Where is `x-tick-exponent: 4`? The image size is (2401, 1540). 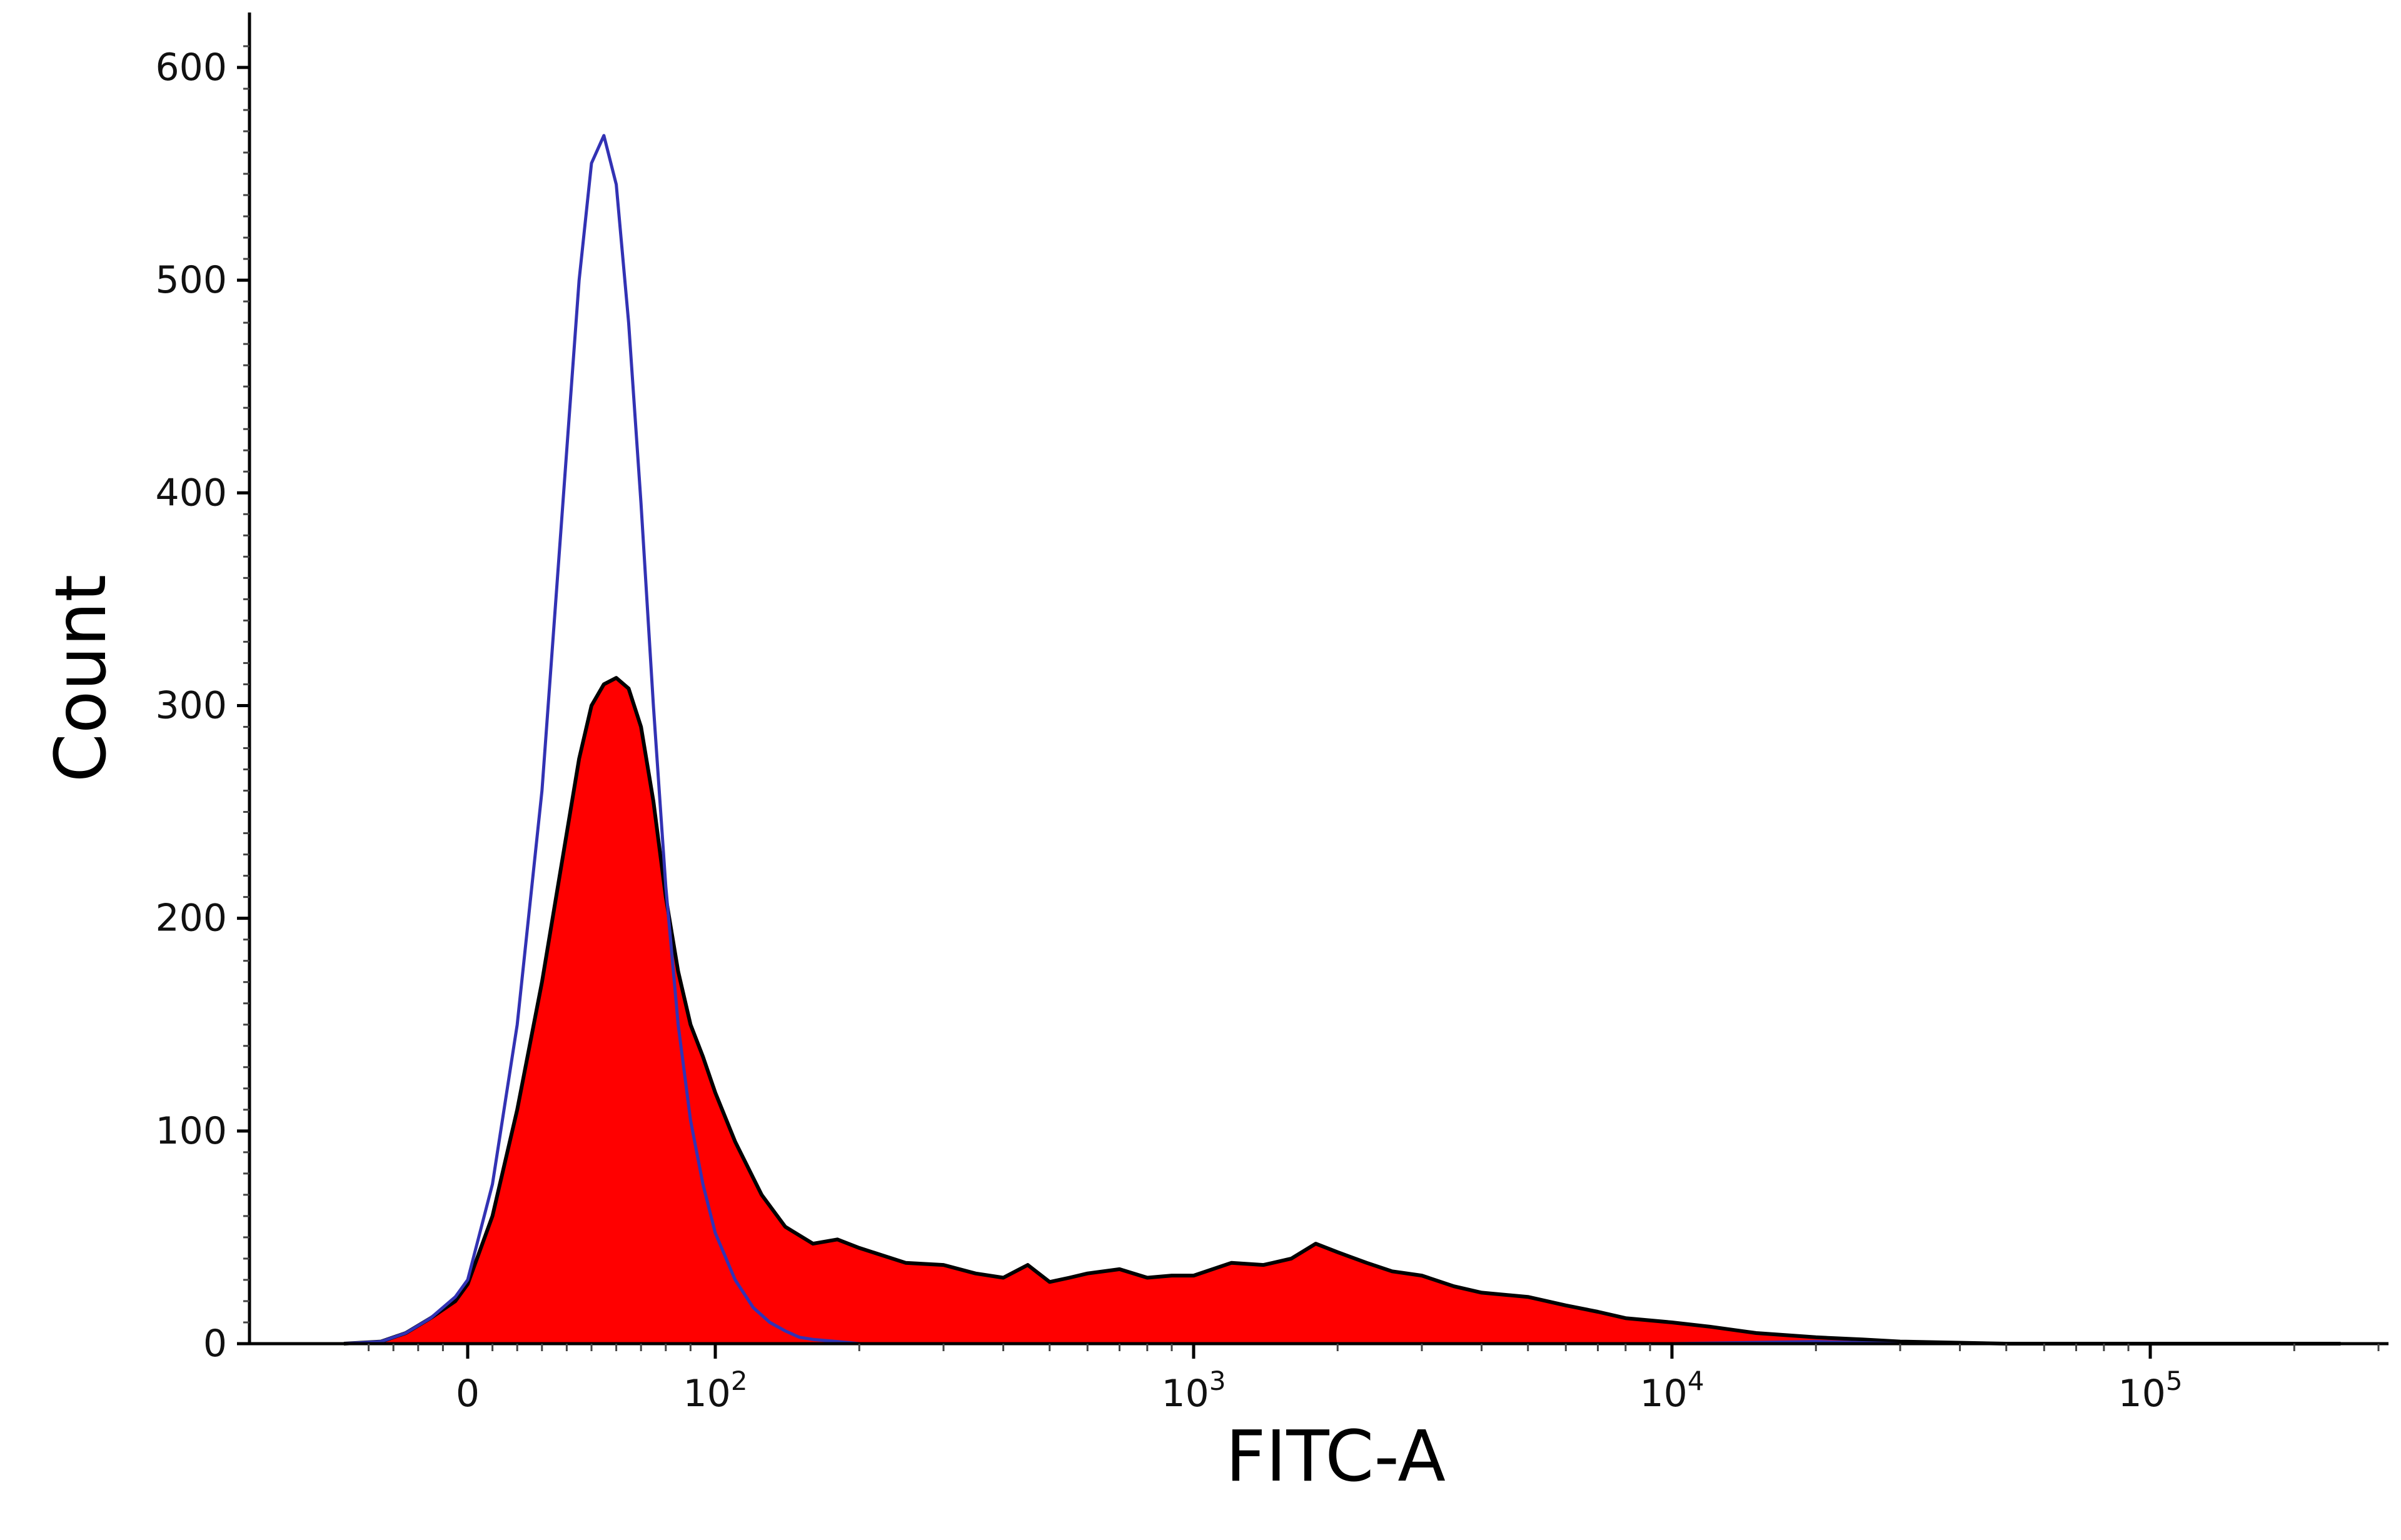
x-tick-exponent: 4 is located at coordinates (1696, 1381).